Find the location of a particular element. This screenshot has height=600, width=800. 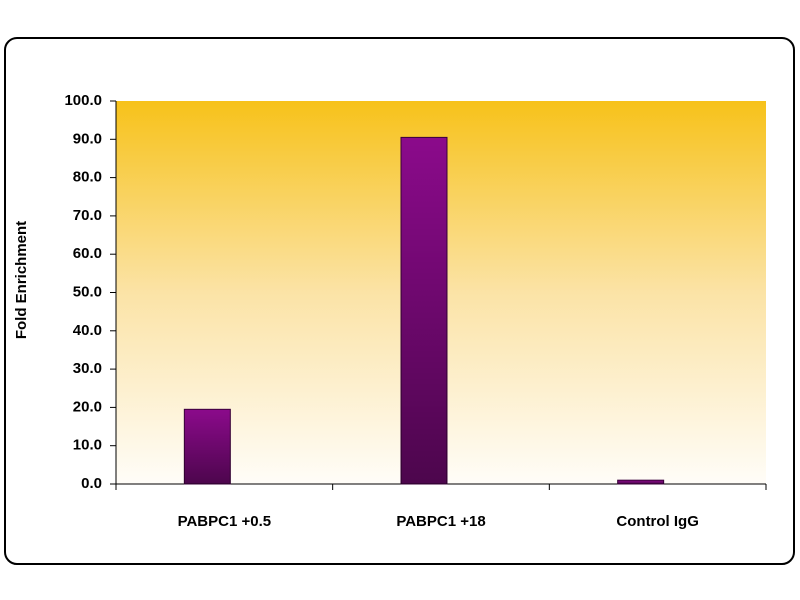

y-tick-label: 50.0 is located at coordinates (87, 291).